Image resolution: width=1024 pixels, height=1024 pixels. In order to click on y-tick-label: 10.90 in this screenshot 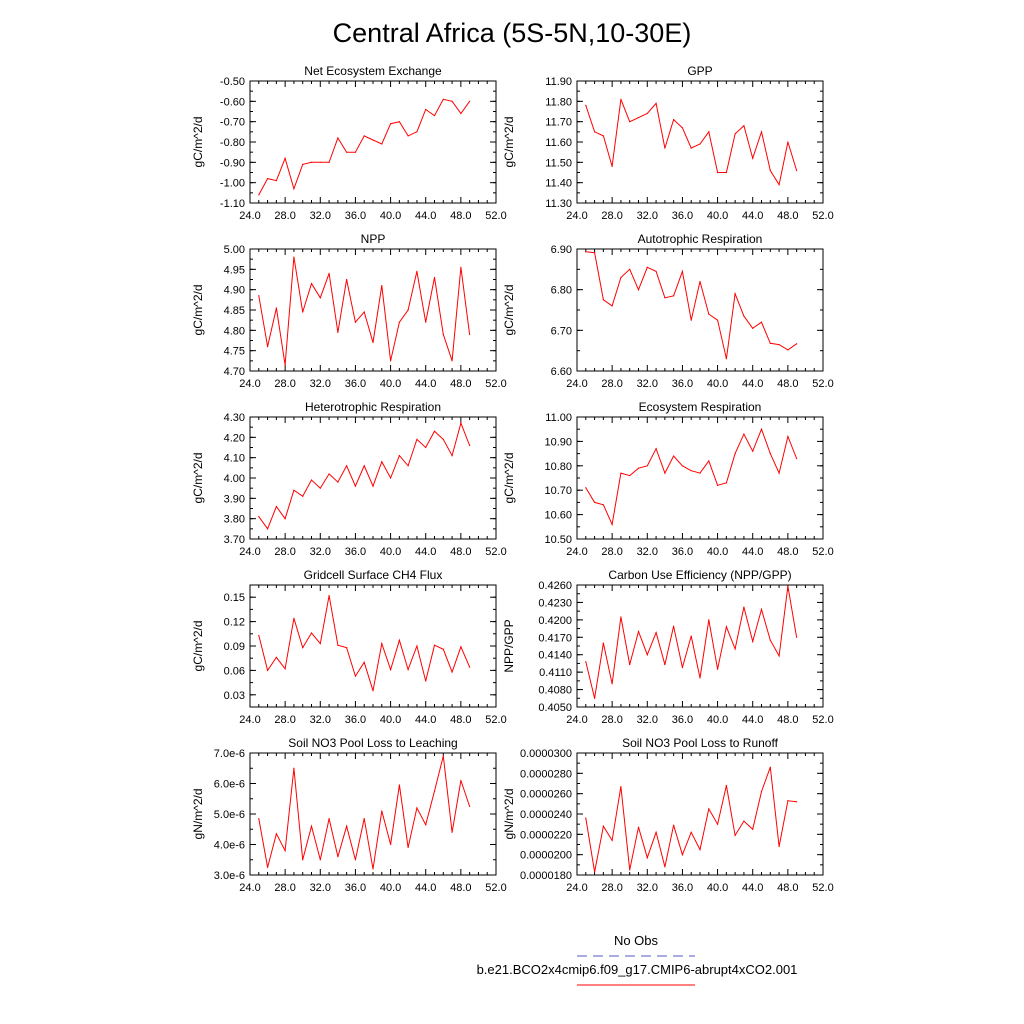, I will do `click(558, 442)`.